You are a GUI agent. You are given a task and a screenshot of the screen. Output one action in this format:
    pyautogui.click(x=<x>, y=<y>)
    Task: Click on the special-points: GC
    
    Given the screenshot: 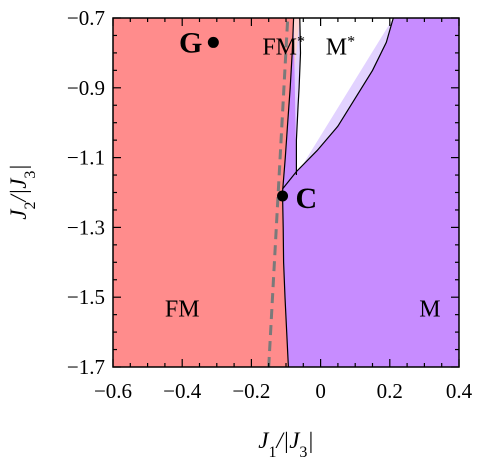 What is the action you would take?
    pyautogui.click(x=248, y=120)
    